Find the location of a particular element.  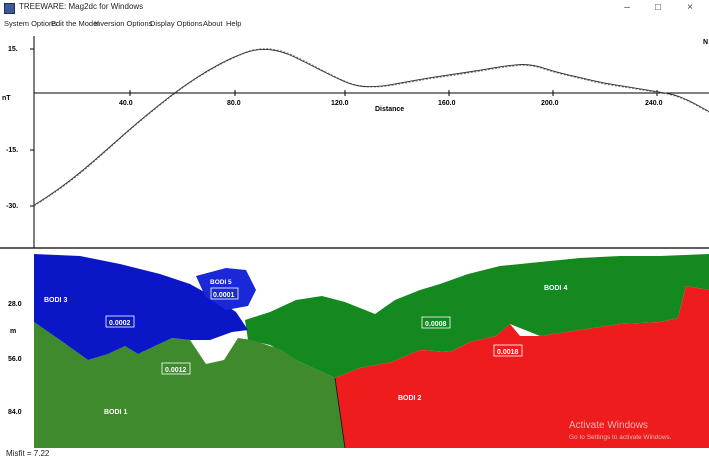

activation-watermark-title: Activate Windows is located at coordinates (608, 425).